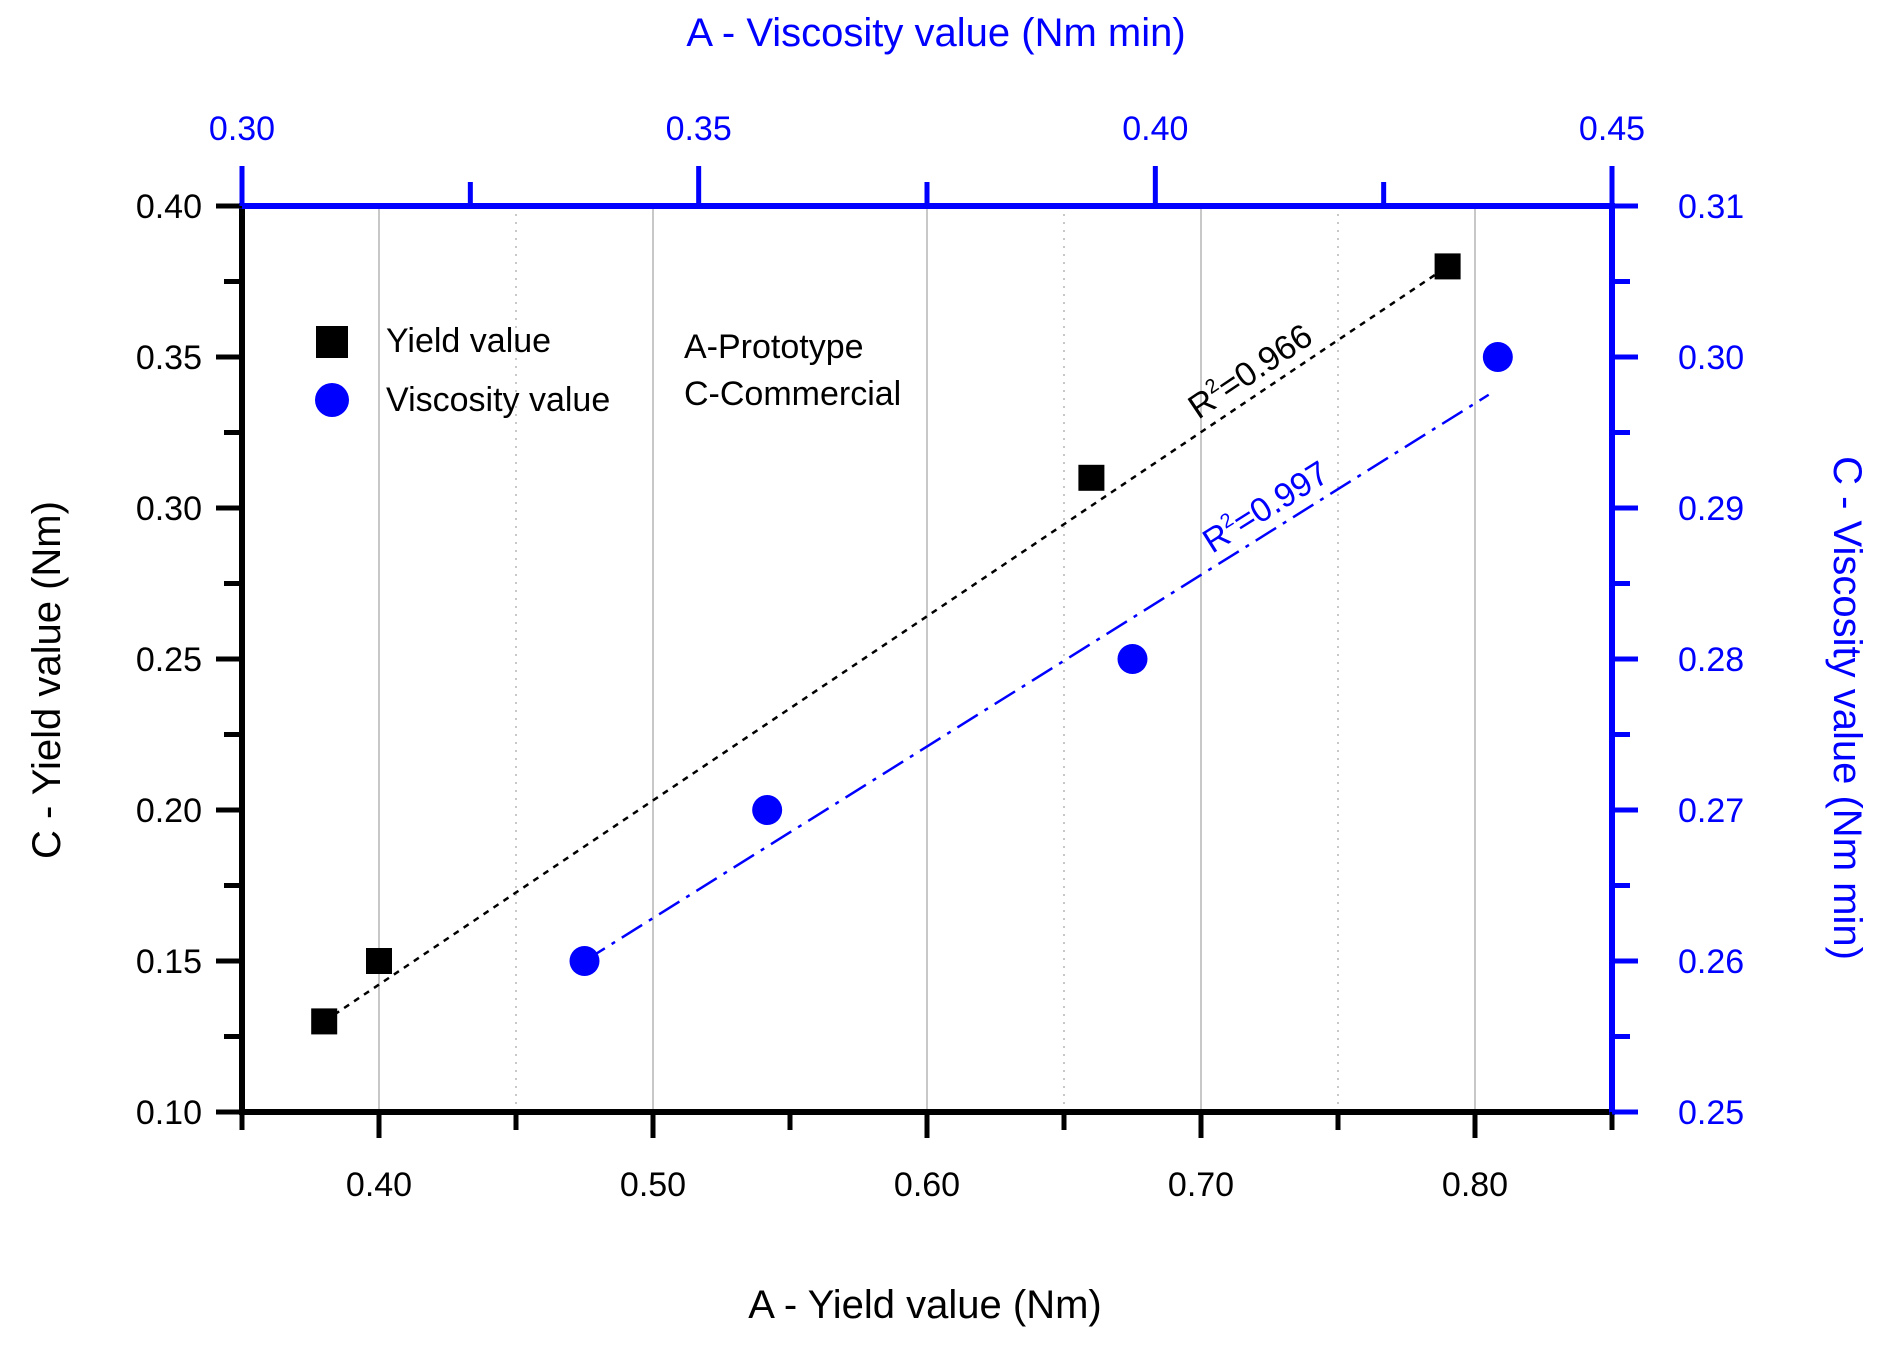 This screenshot has width=1877, height=1351. What do you see at coordinates (1847, 708) in the screenshot?
I see `right-axis-title: C - Viscosity value (Nm min)` at bounding box center [1847, 708].